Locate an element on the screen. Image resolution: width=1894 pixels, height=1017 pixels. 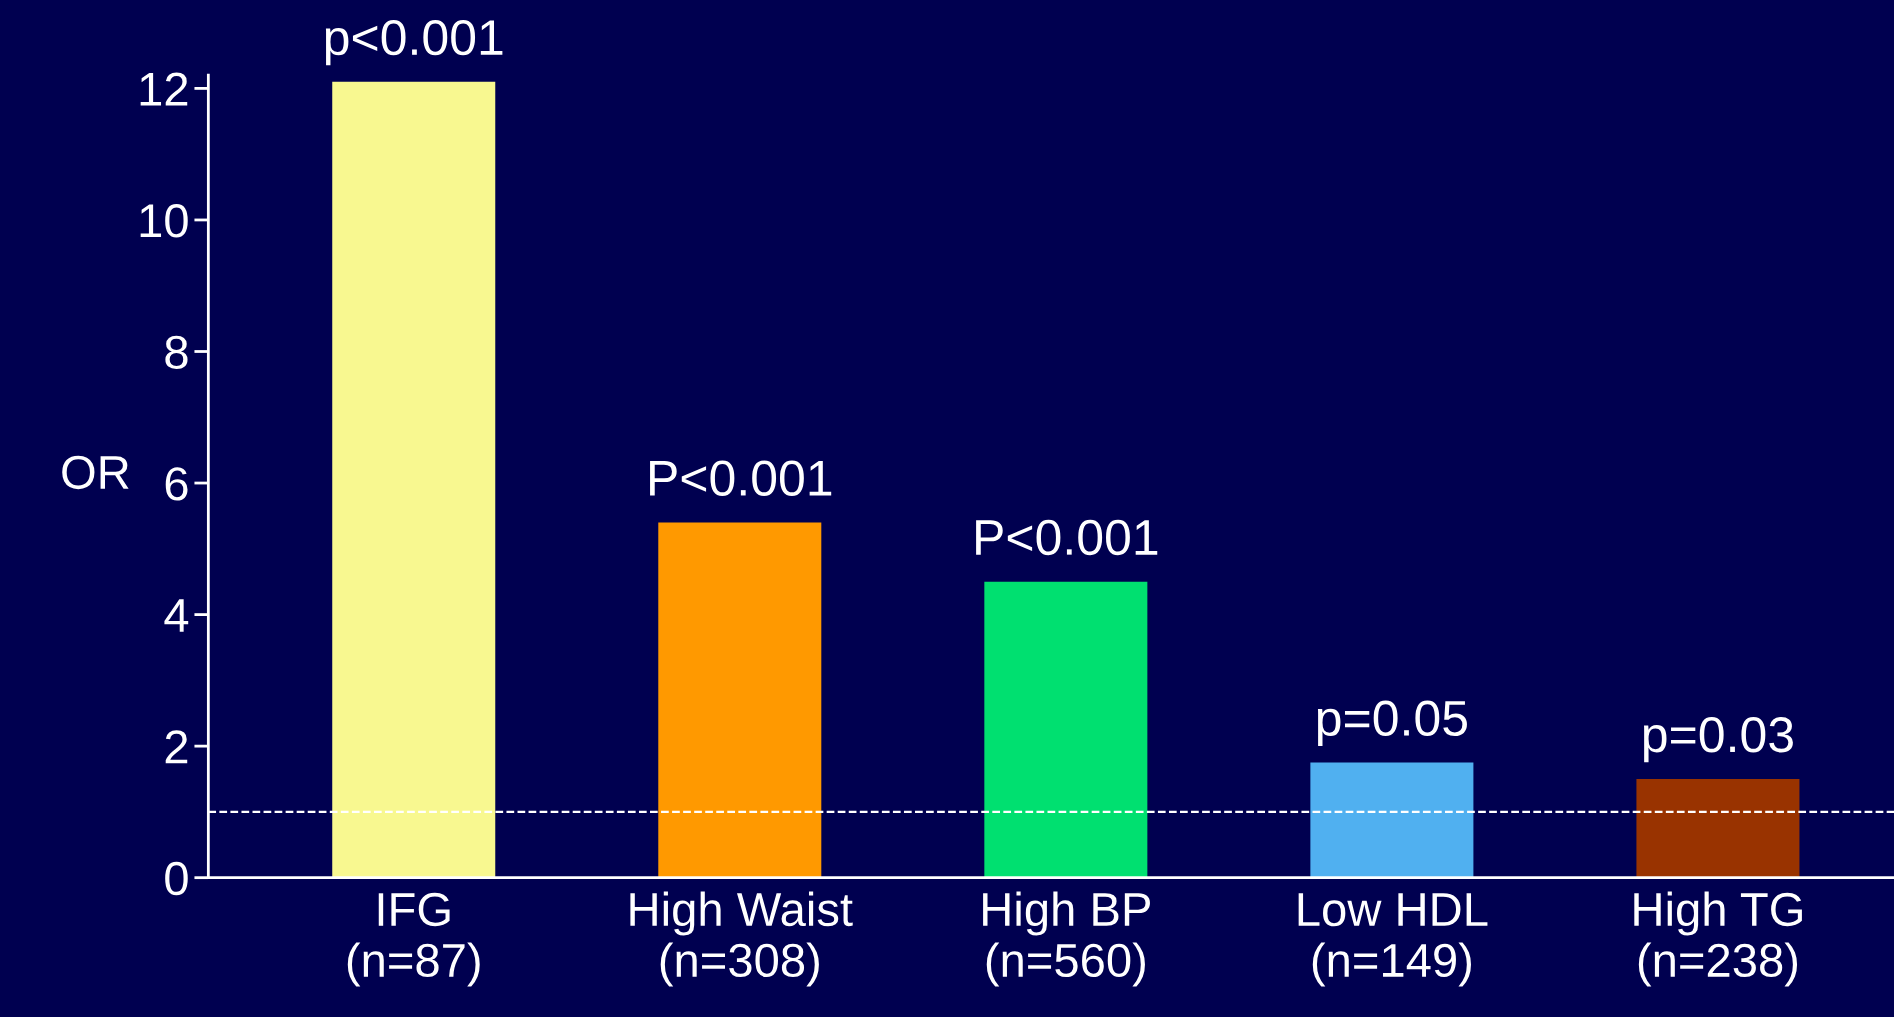
y-tick-label: 6 is located at coordinates (176, 484).